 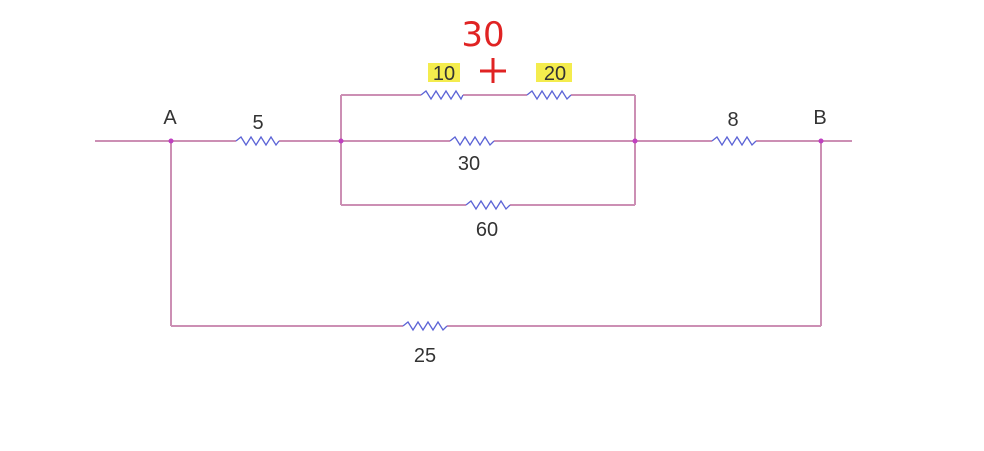 What do you see at coordinates (734, 141) in the screenshot?
I see `resistor-8-symbol` at bounding box center [734, 141].